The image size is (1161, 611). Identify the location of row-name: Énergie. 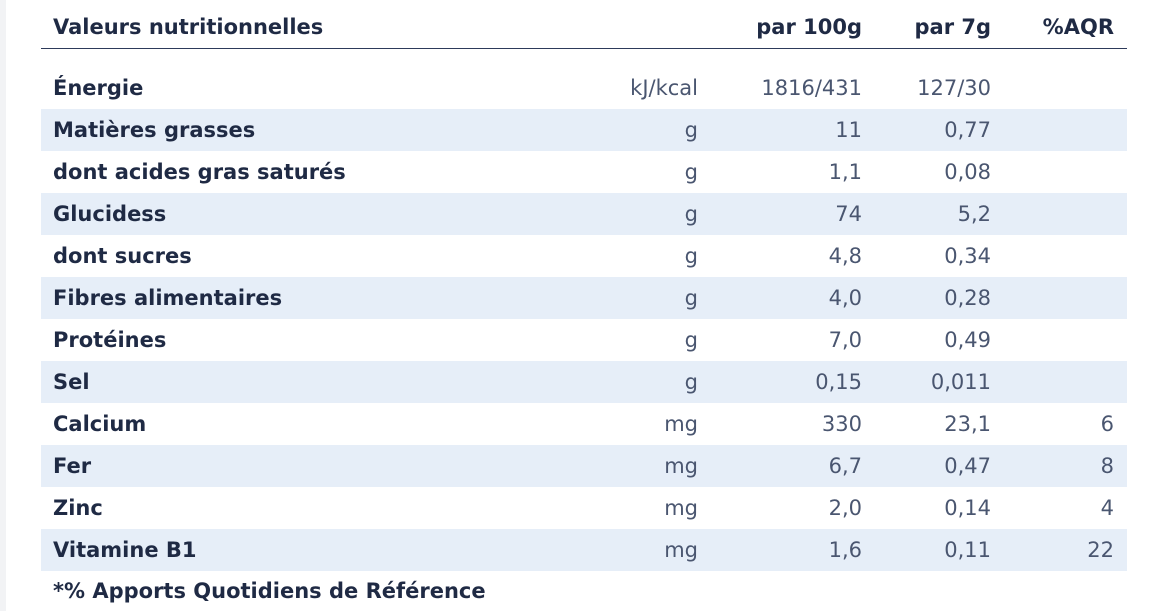
(98, 88).